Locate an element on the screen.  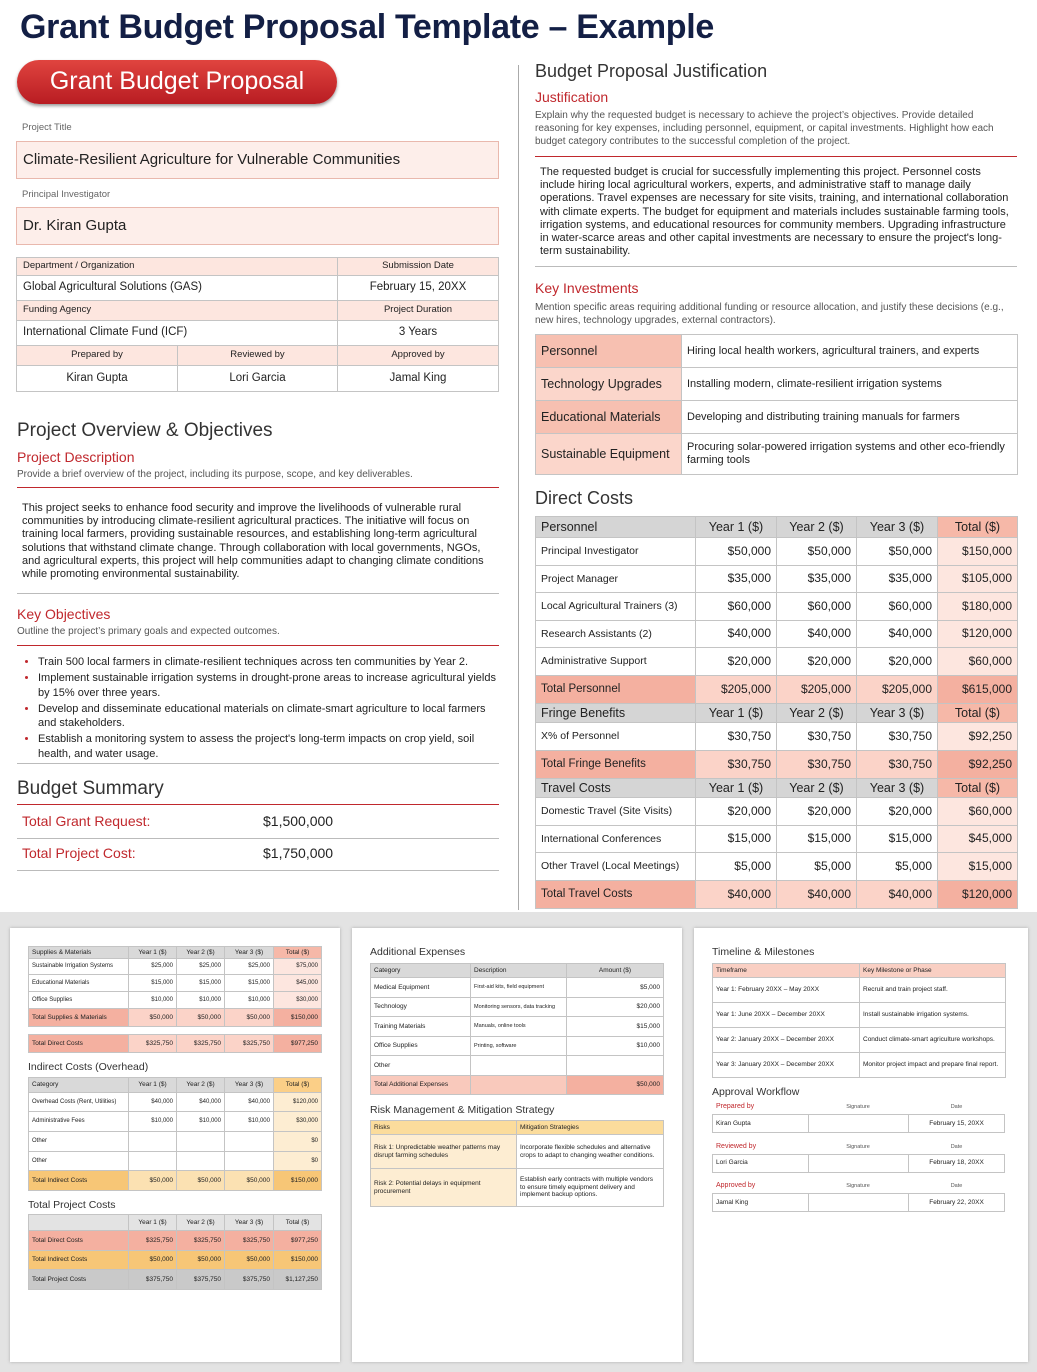
table-cell: $15,000 is located at coordinates (615, 1026).